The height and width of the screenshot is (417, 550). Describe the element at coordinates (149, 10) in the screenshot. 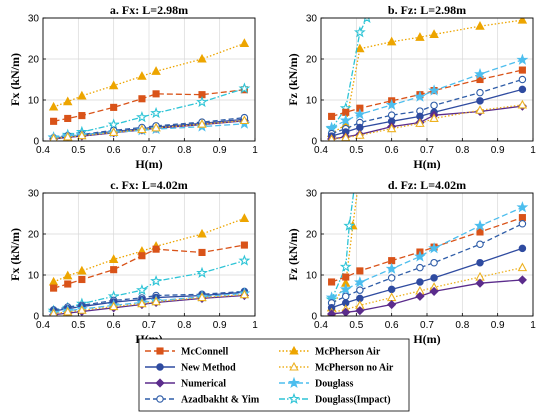

I see `chart-title: a. Fx: L=2.98m` at that location.